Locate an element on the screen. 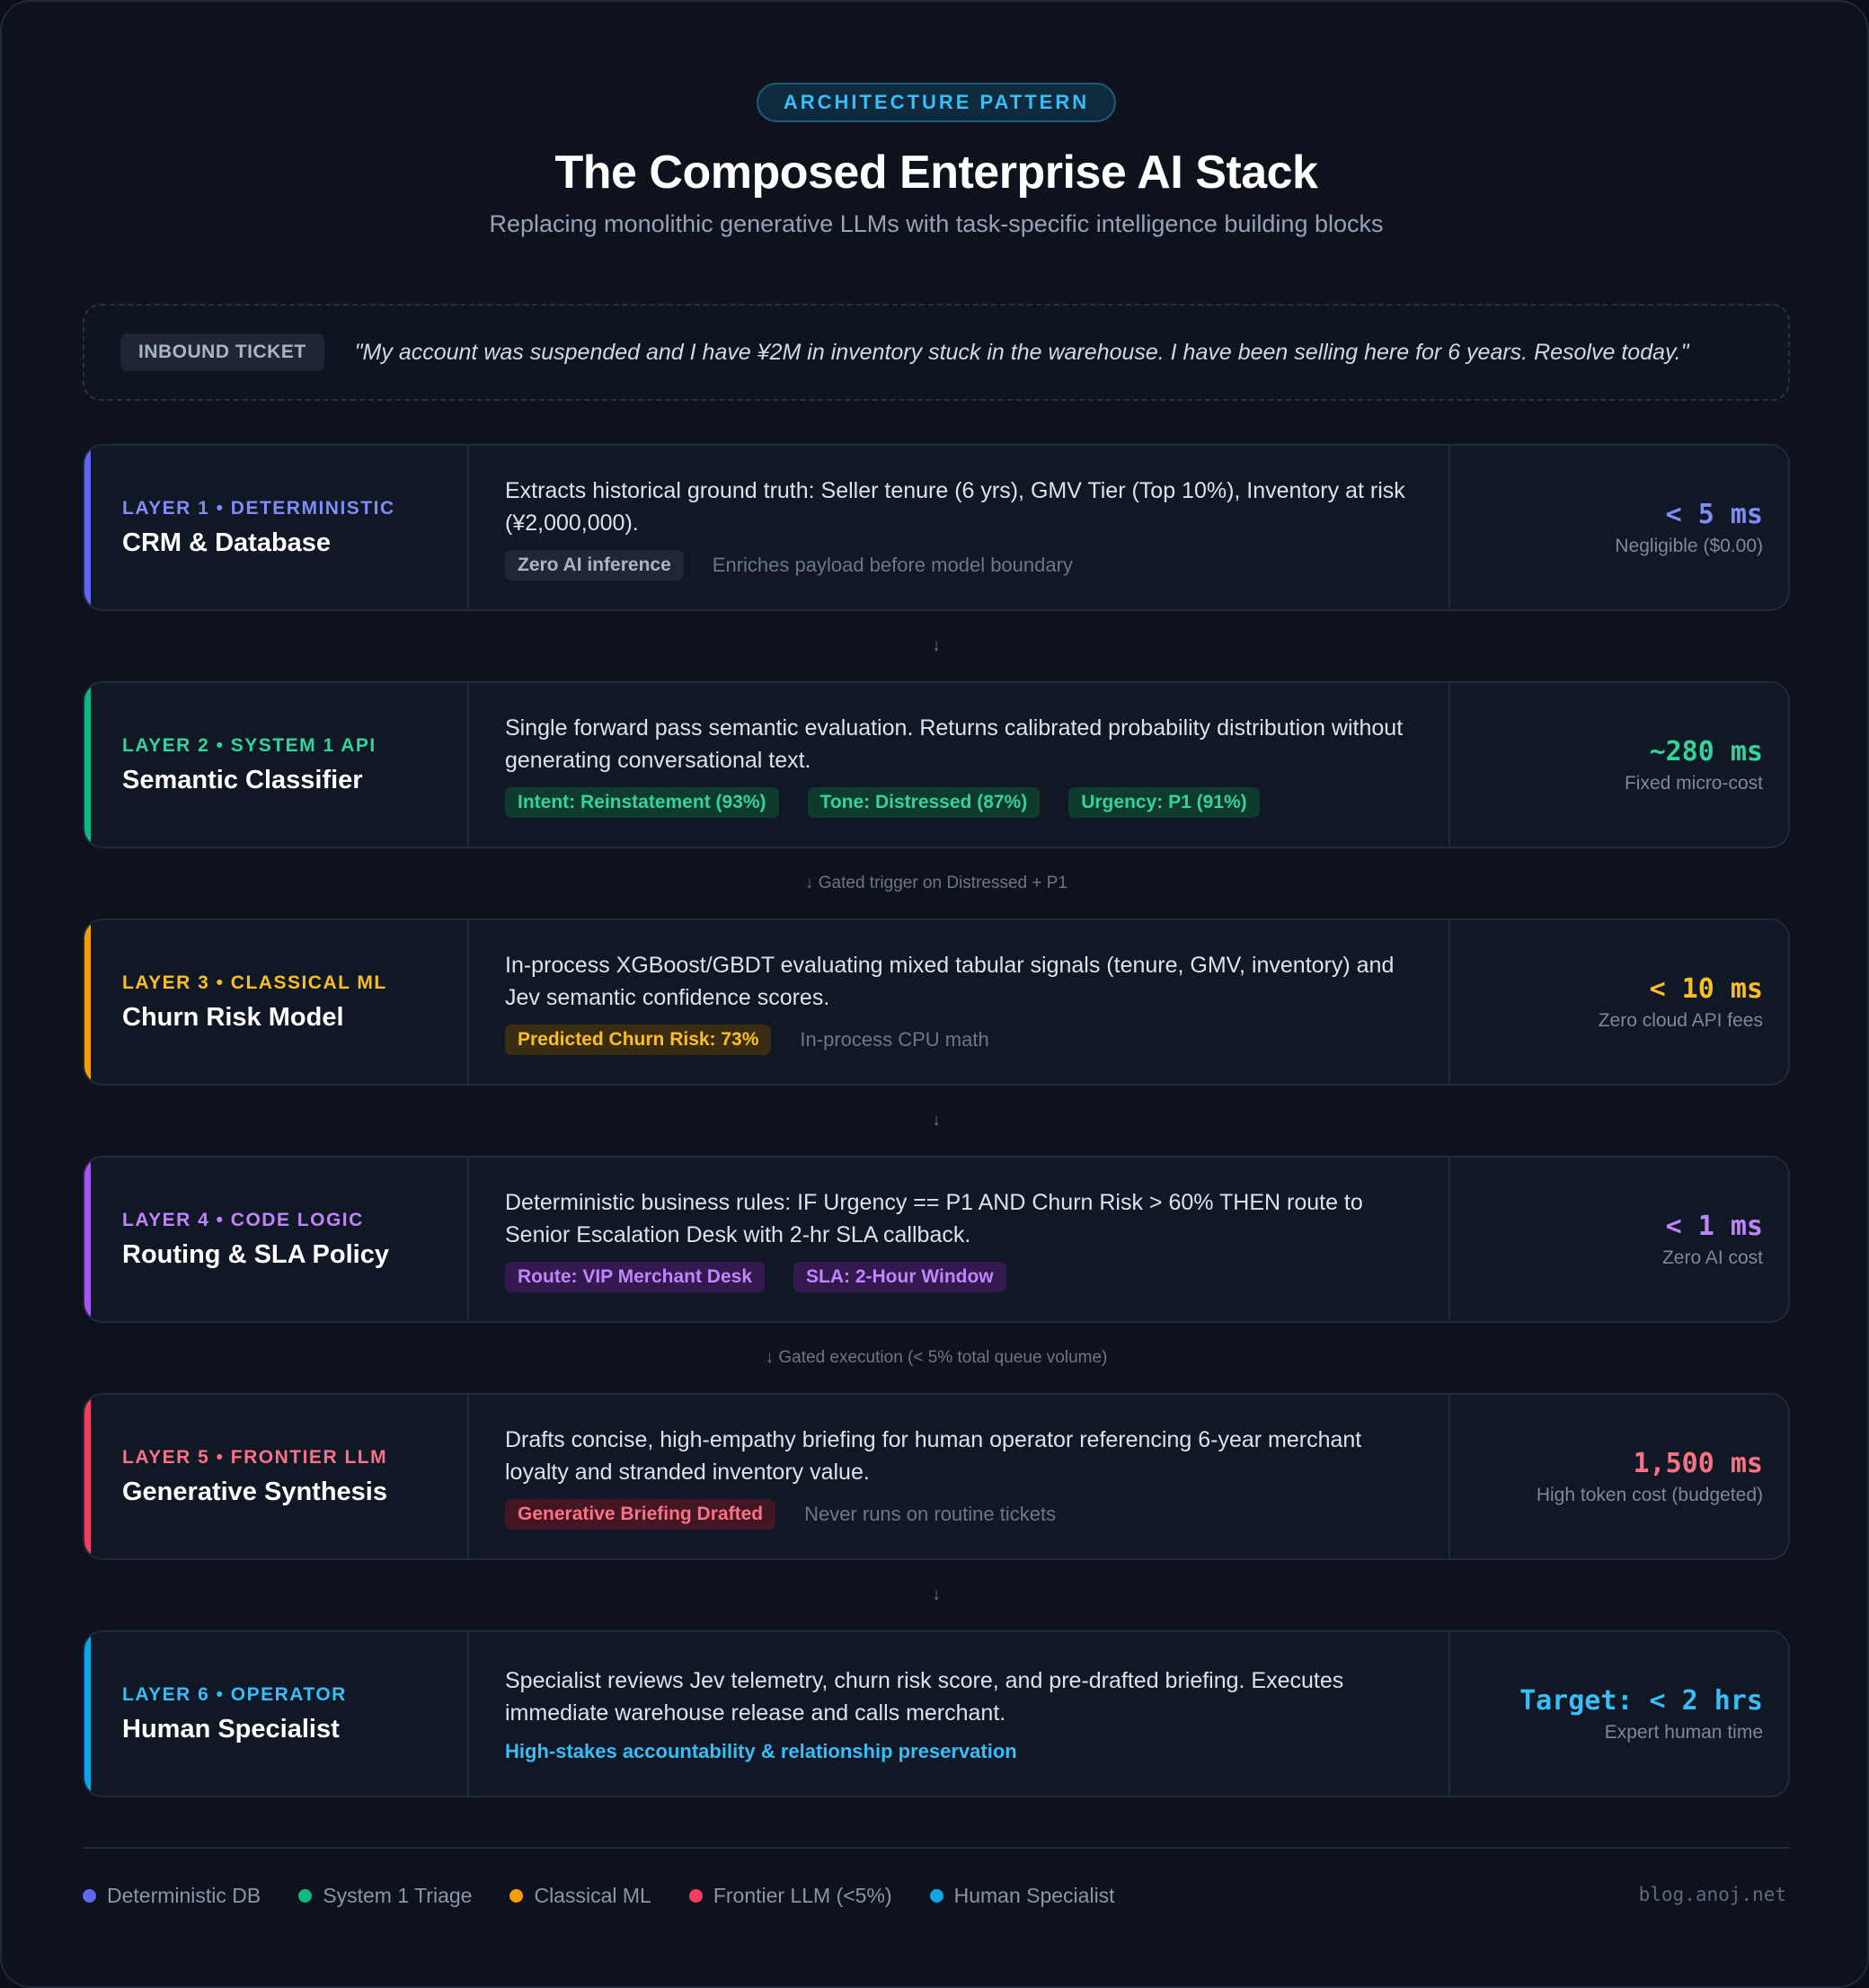  route-chip: Route: VIP Merchant Desk is located at coordinates (636, 1277).